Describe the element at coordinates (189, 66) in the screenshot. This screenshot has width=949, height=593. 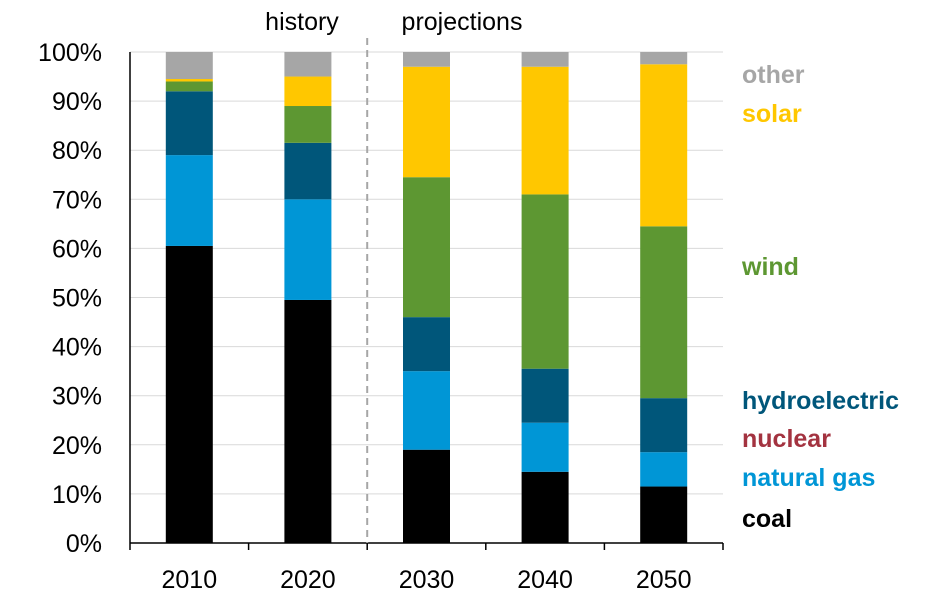
I see `bar-2010-other` at that location.